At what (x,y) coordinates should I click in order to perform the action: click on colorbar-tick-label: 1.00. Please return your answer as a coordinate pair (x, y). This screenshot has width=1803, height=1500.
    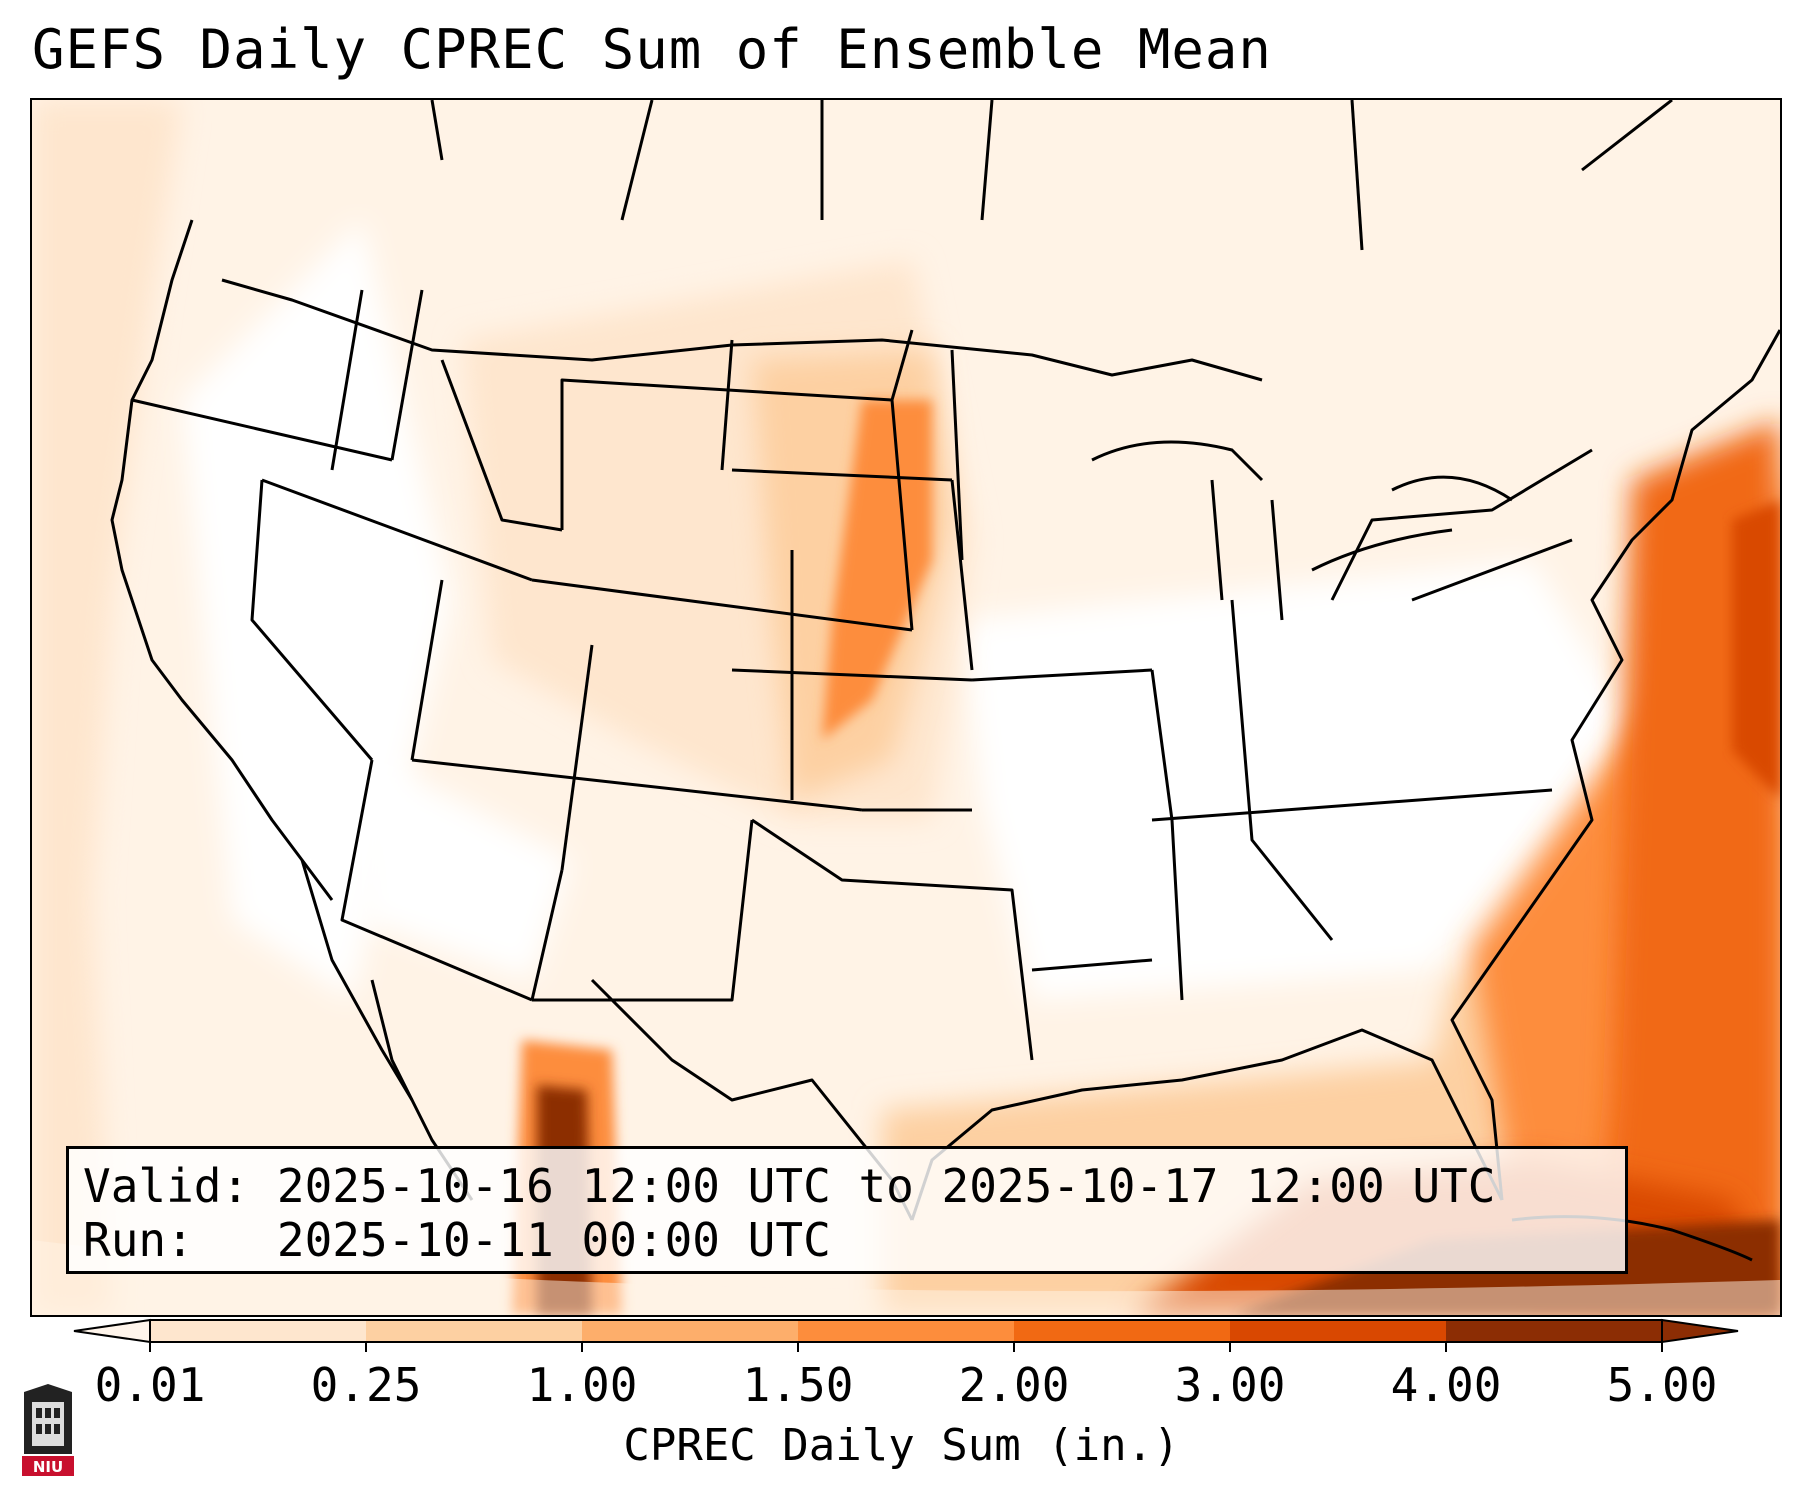
    Looking at the image, I should click on (582, 1385).